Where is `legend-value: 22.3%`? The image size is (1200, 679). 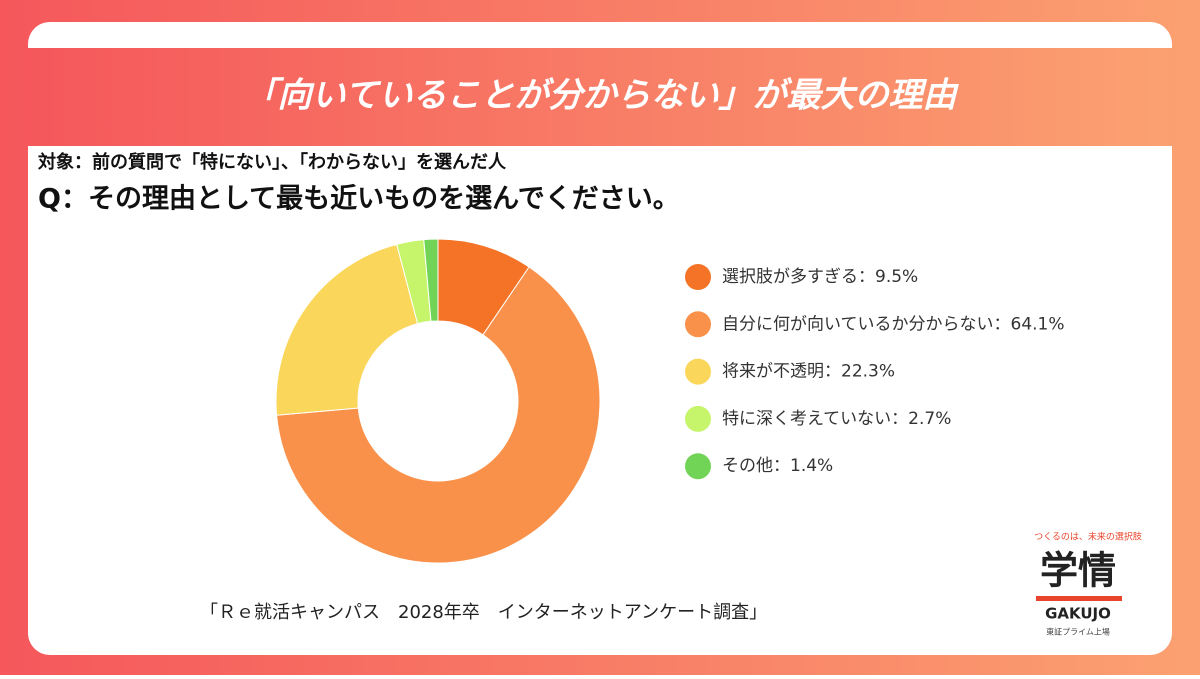 legend-value: 22.3% is located at coordinates (868, 372).